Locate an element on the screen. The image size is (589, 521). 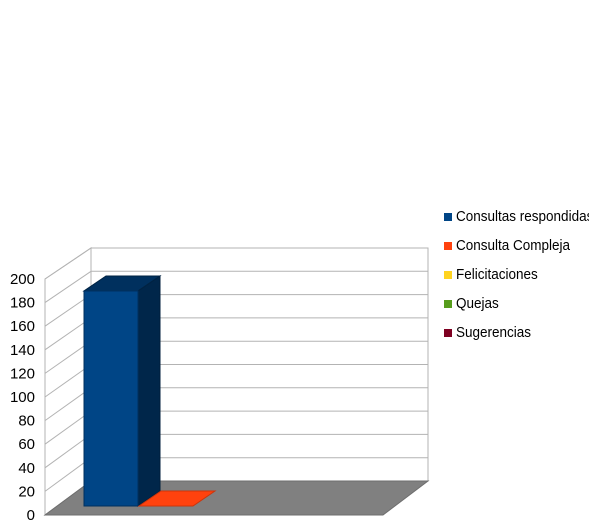
y-tick-label: 100 is located at coordinates (22, 397).